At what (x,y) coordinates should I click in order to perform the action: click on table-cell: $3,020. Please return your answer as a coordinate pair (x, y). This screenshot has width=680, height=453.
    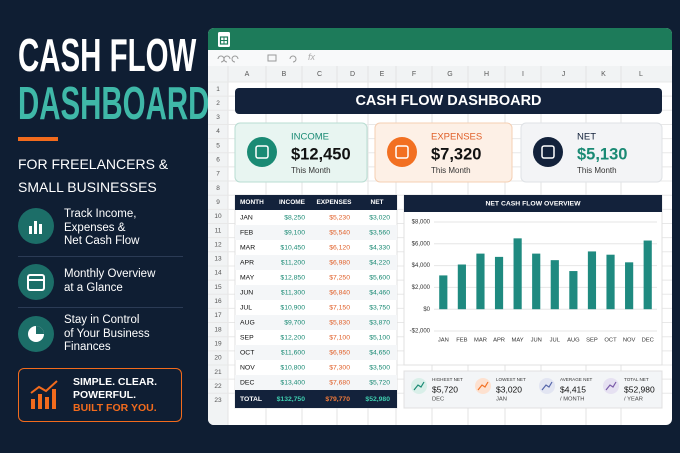
    Looking at the image, I should click on (379, 217).